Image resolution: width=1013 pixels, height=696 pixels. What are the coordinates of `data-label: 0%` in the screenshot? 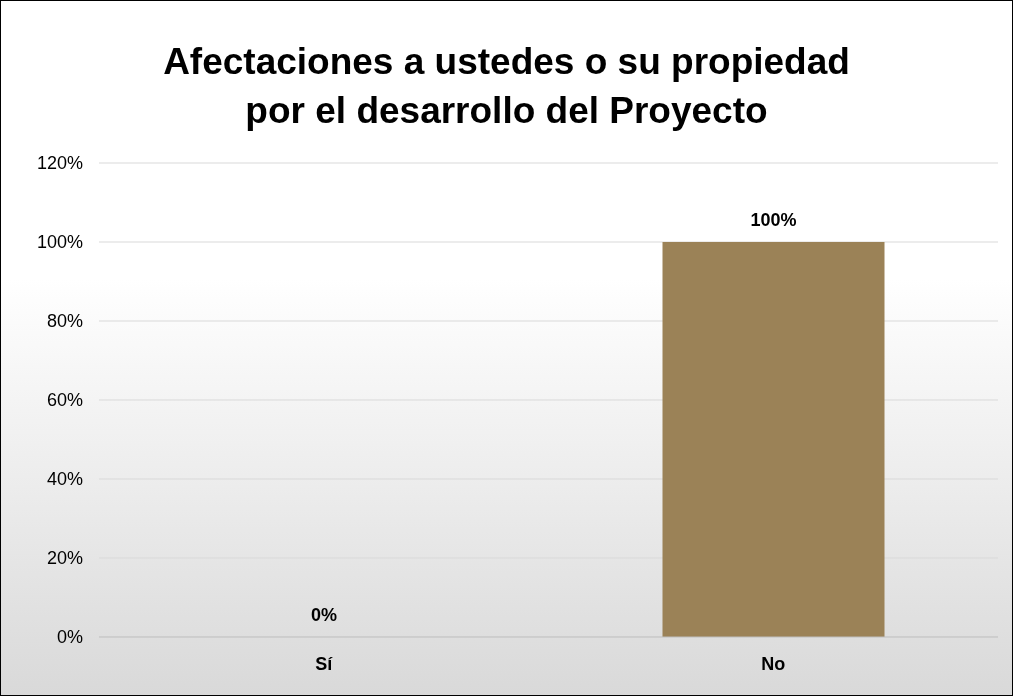 It's located at (324, 615).